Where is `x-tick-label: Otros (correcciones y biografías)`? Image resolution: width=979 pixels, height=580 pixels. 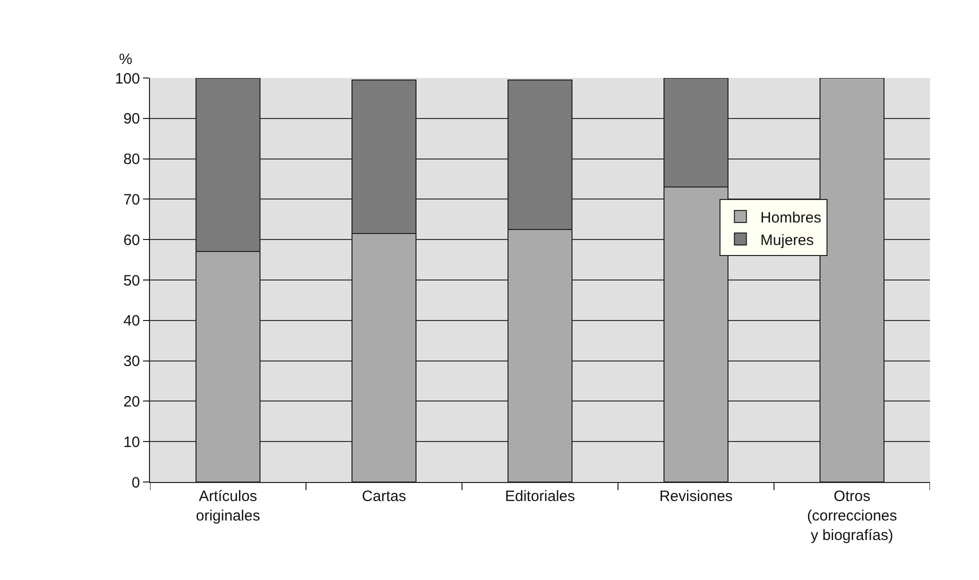 x-tick-label: Otros (correcciones y biografías) is located at coordinates (852, 516).